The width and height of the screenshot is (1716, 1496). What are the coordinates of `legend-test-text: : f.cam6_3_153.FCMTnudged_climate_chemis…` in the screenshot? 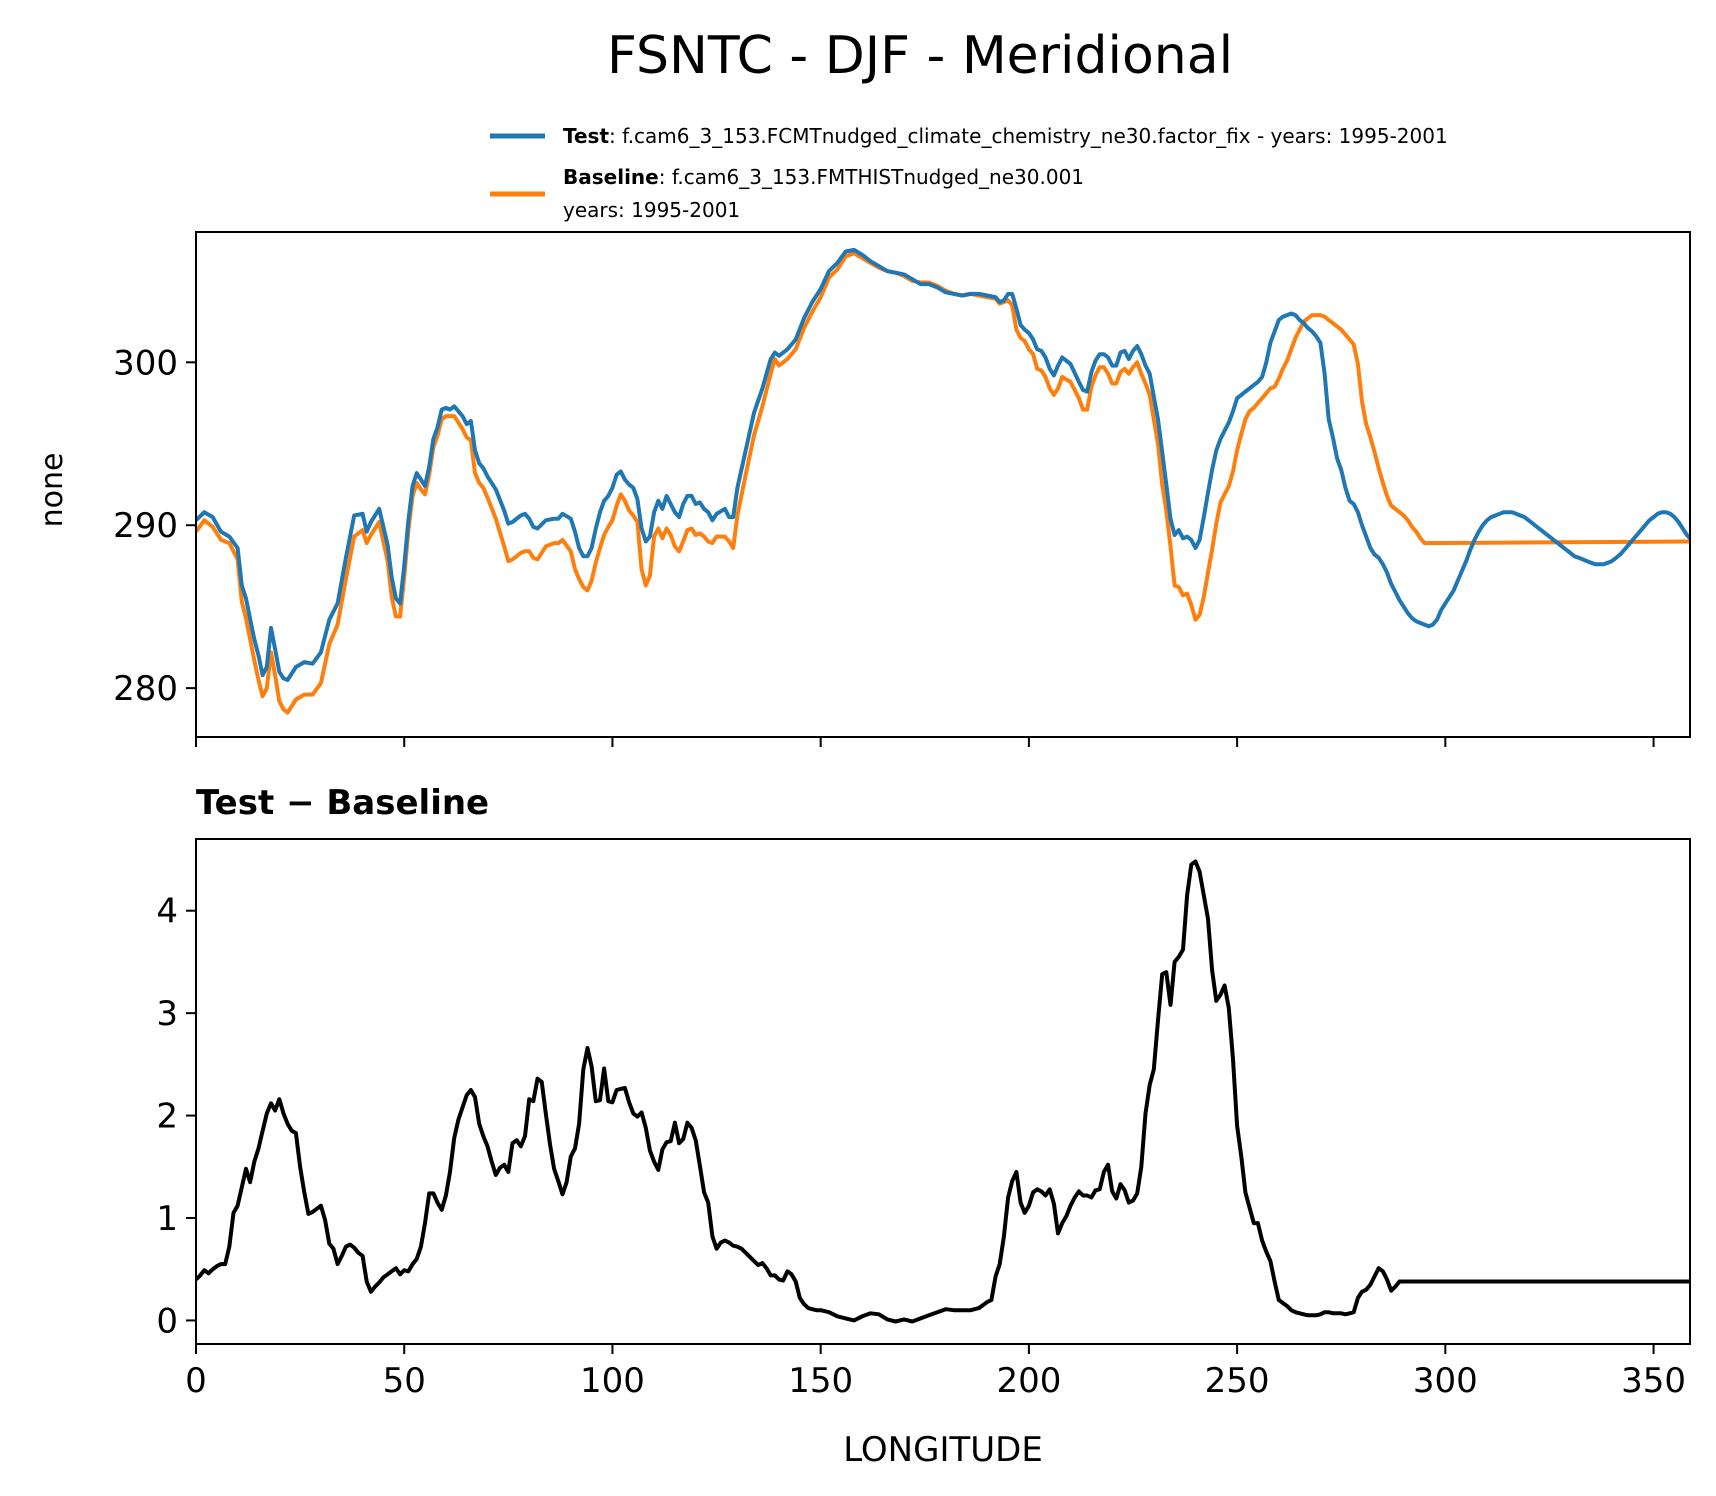 It's located at (1028, 136).